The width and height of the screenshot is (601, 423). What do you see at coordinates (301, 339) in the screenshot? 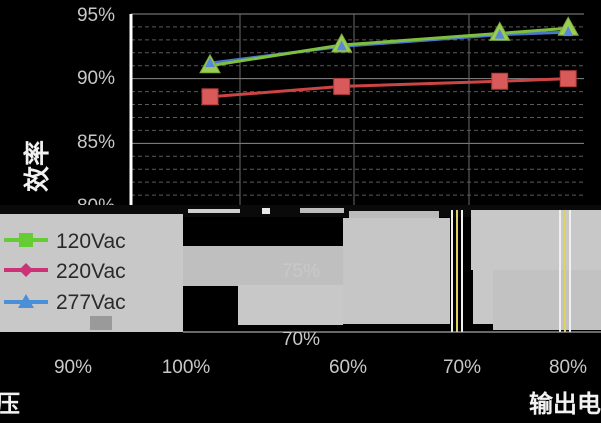
I see `overlay-y-tick-70: 70%` at bounding box center [301, 339].